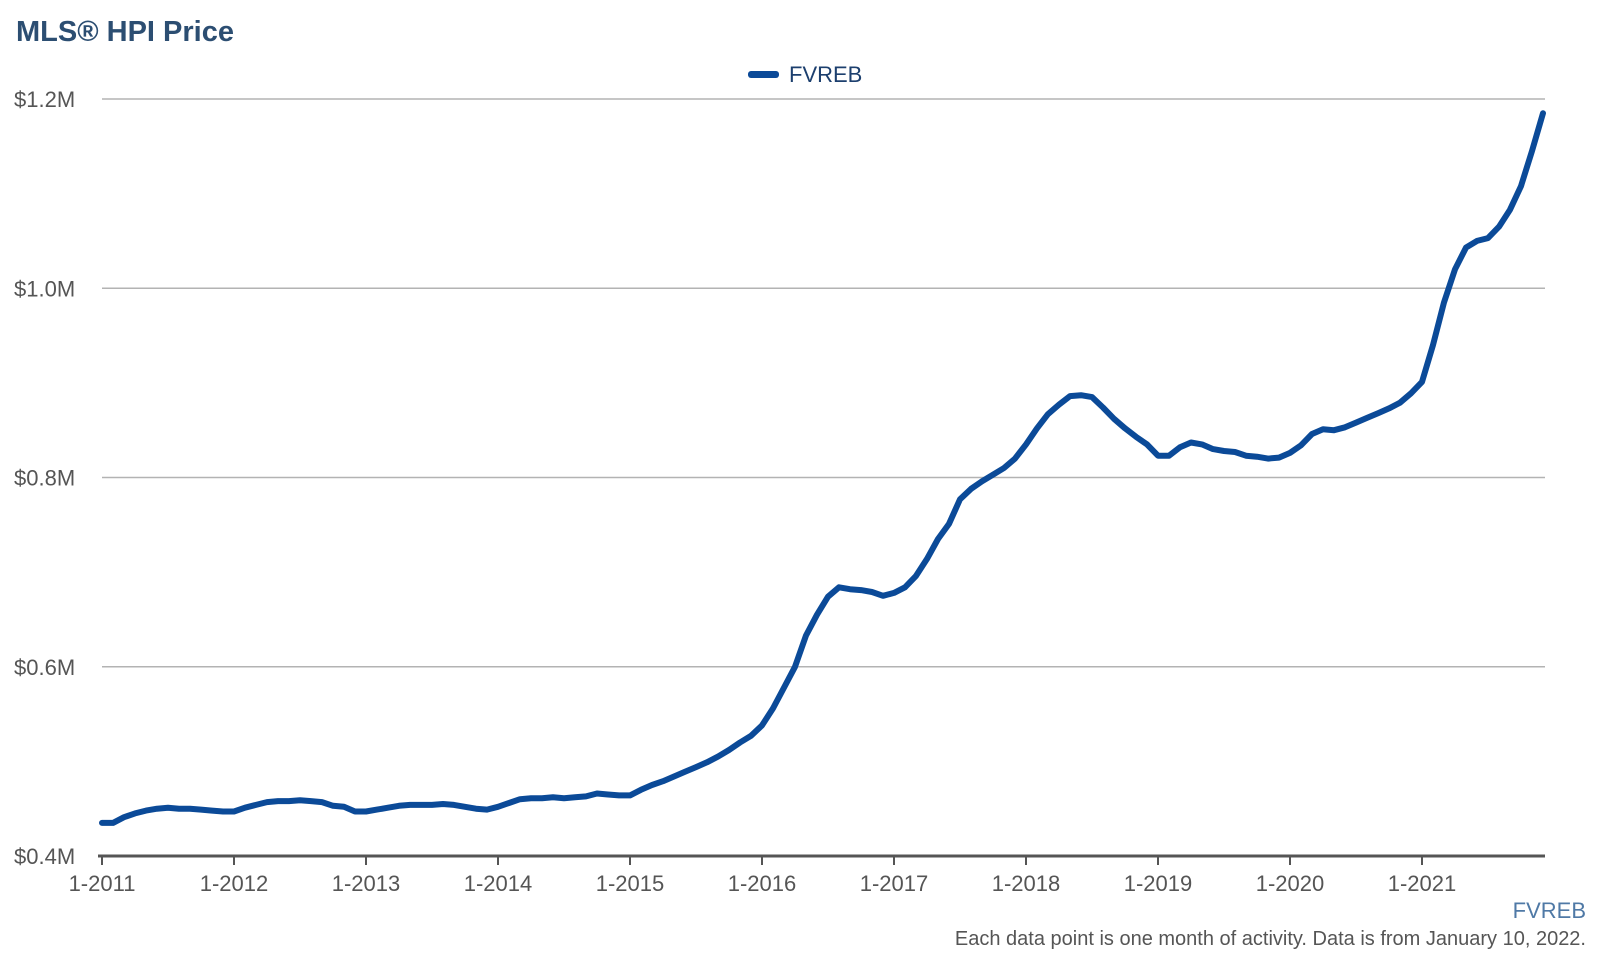  What do you see at coordinates (1422, 883) in the screenshot?
I see `x-tick-label: 1-2021` at bounding box center [1422, 883].